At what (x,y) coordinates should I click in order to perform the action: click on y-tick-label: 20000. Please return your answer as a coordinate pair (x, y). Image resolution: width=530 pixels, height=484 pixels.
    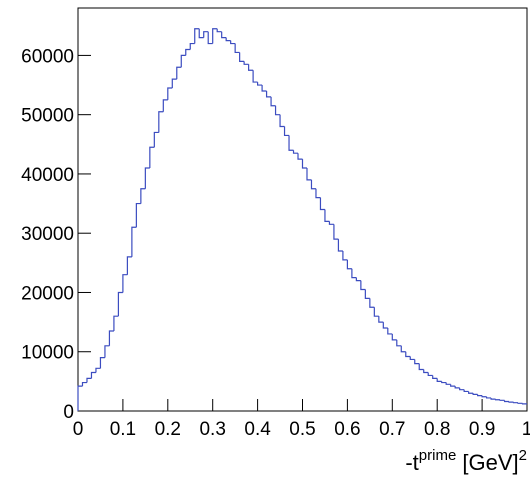
    Looking at the image, I should click on (47, 293).